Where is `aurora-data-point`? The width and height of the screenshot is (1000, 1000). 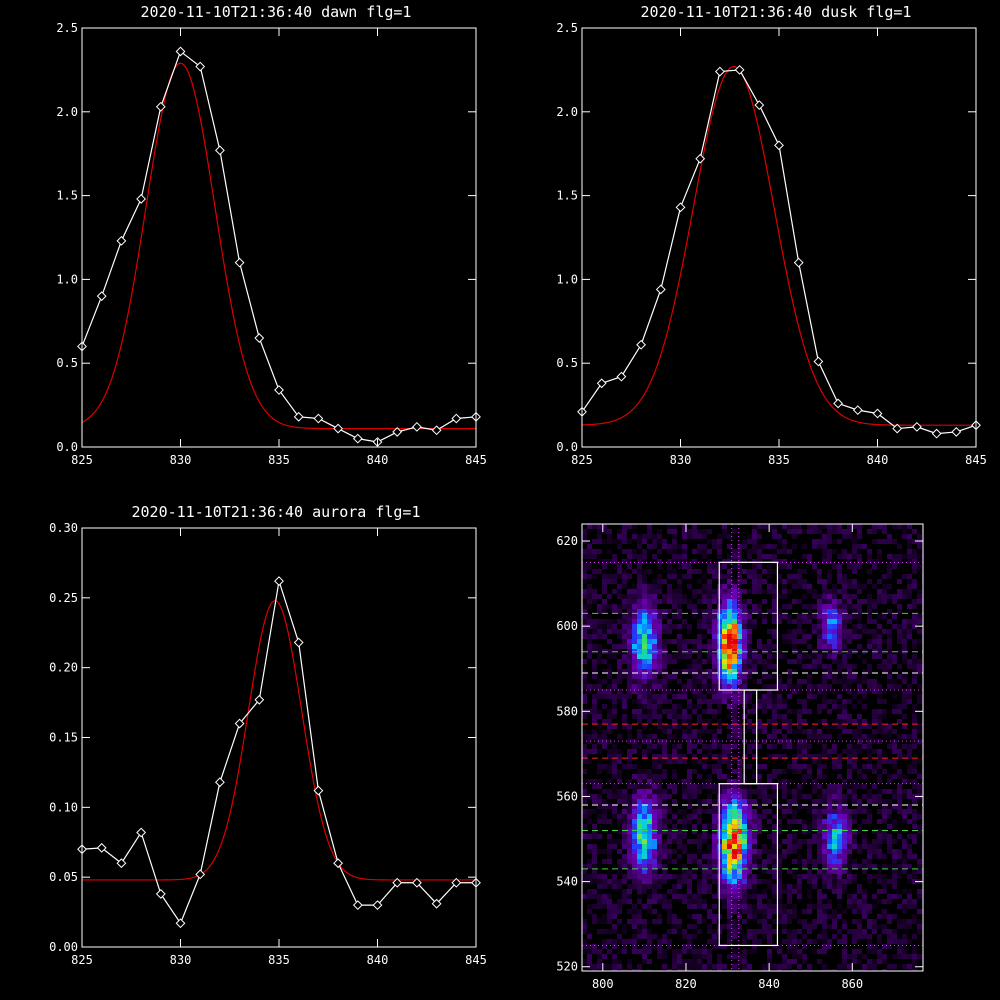 aurora-data-point is located at coordinates (219, 782).